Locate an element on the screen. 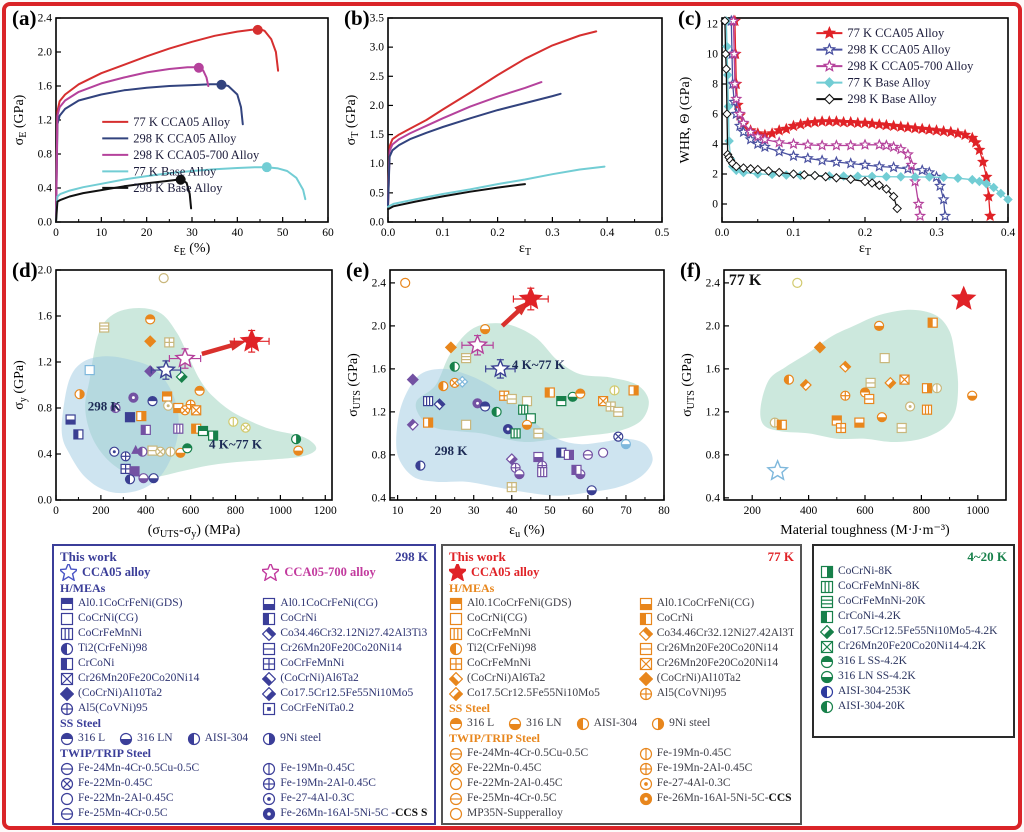  svg-text: 400 is located at coordinates (809, 511).